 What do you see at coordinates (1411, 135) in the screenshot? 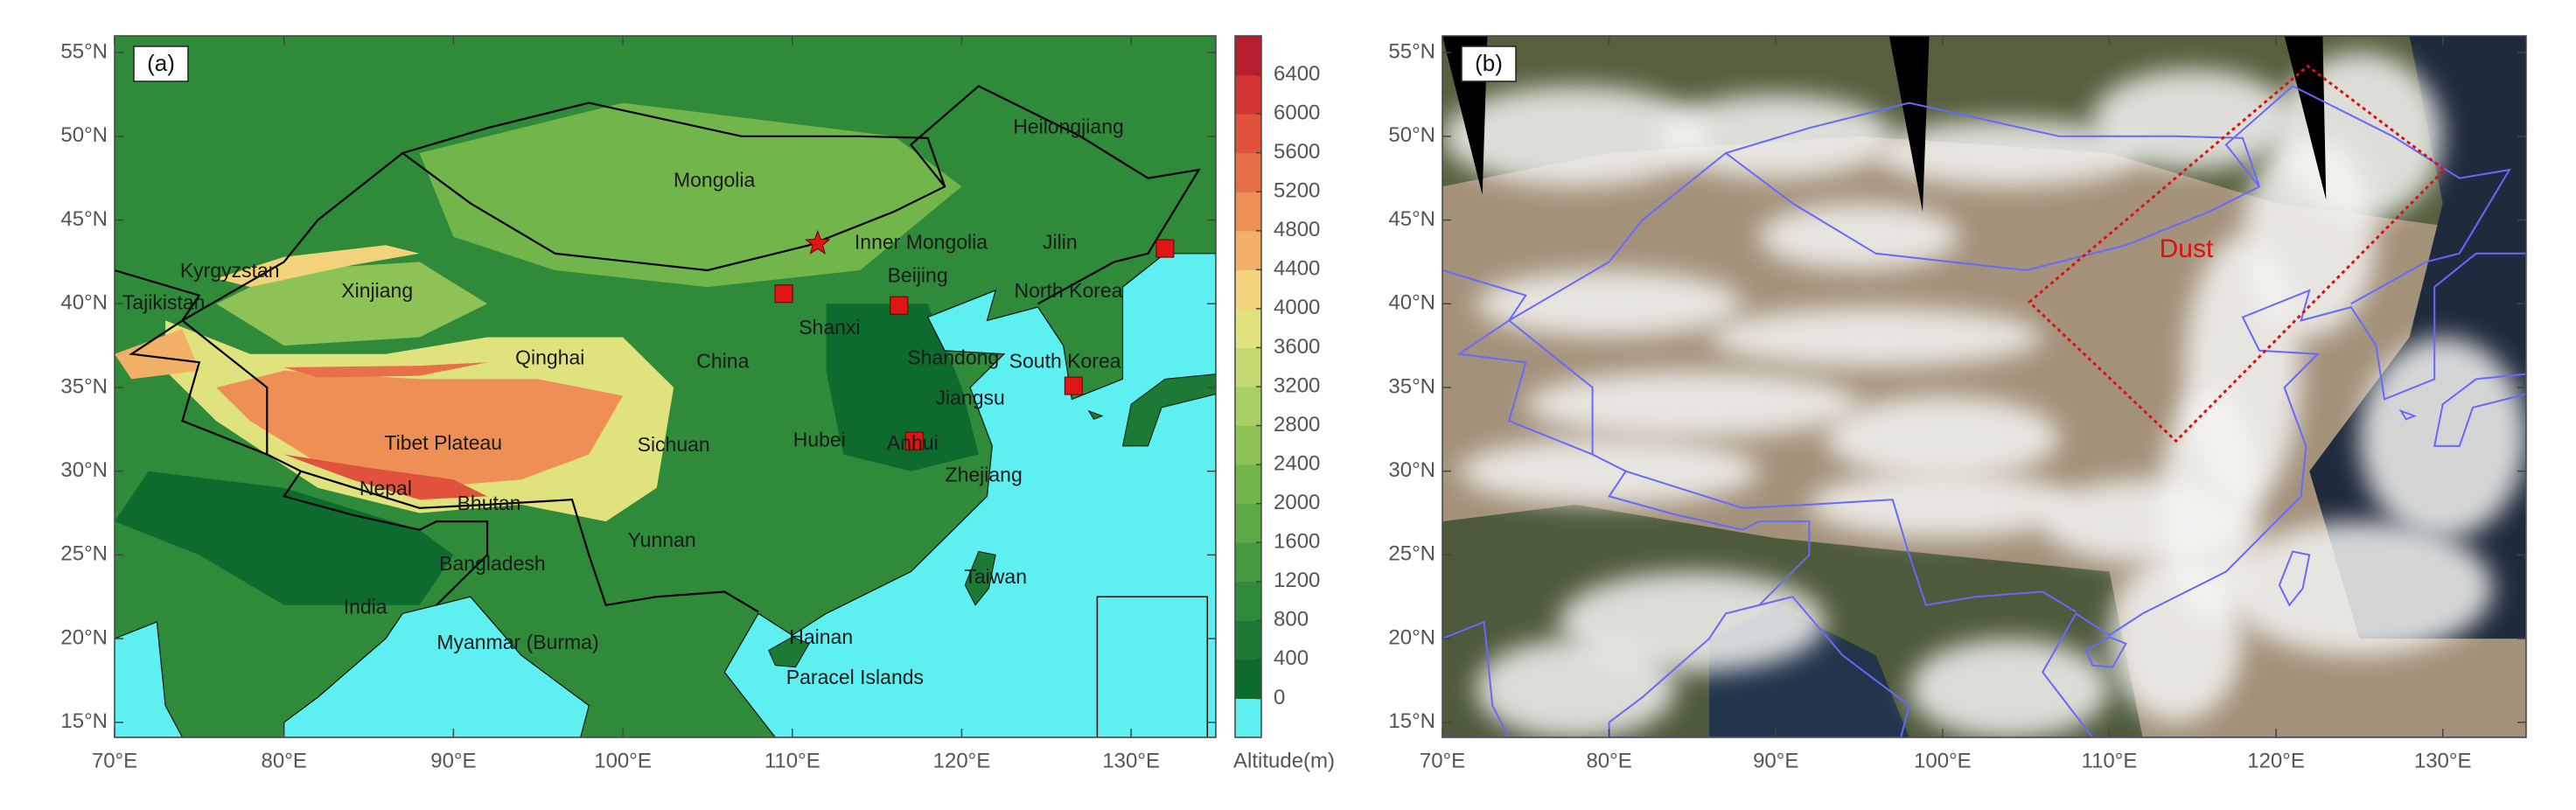
I see `y-tick-label: 50°N` at bounding box center [1411, 135].